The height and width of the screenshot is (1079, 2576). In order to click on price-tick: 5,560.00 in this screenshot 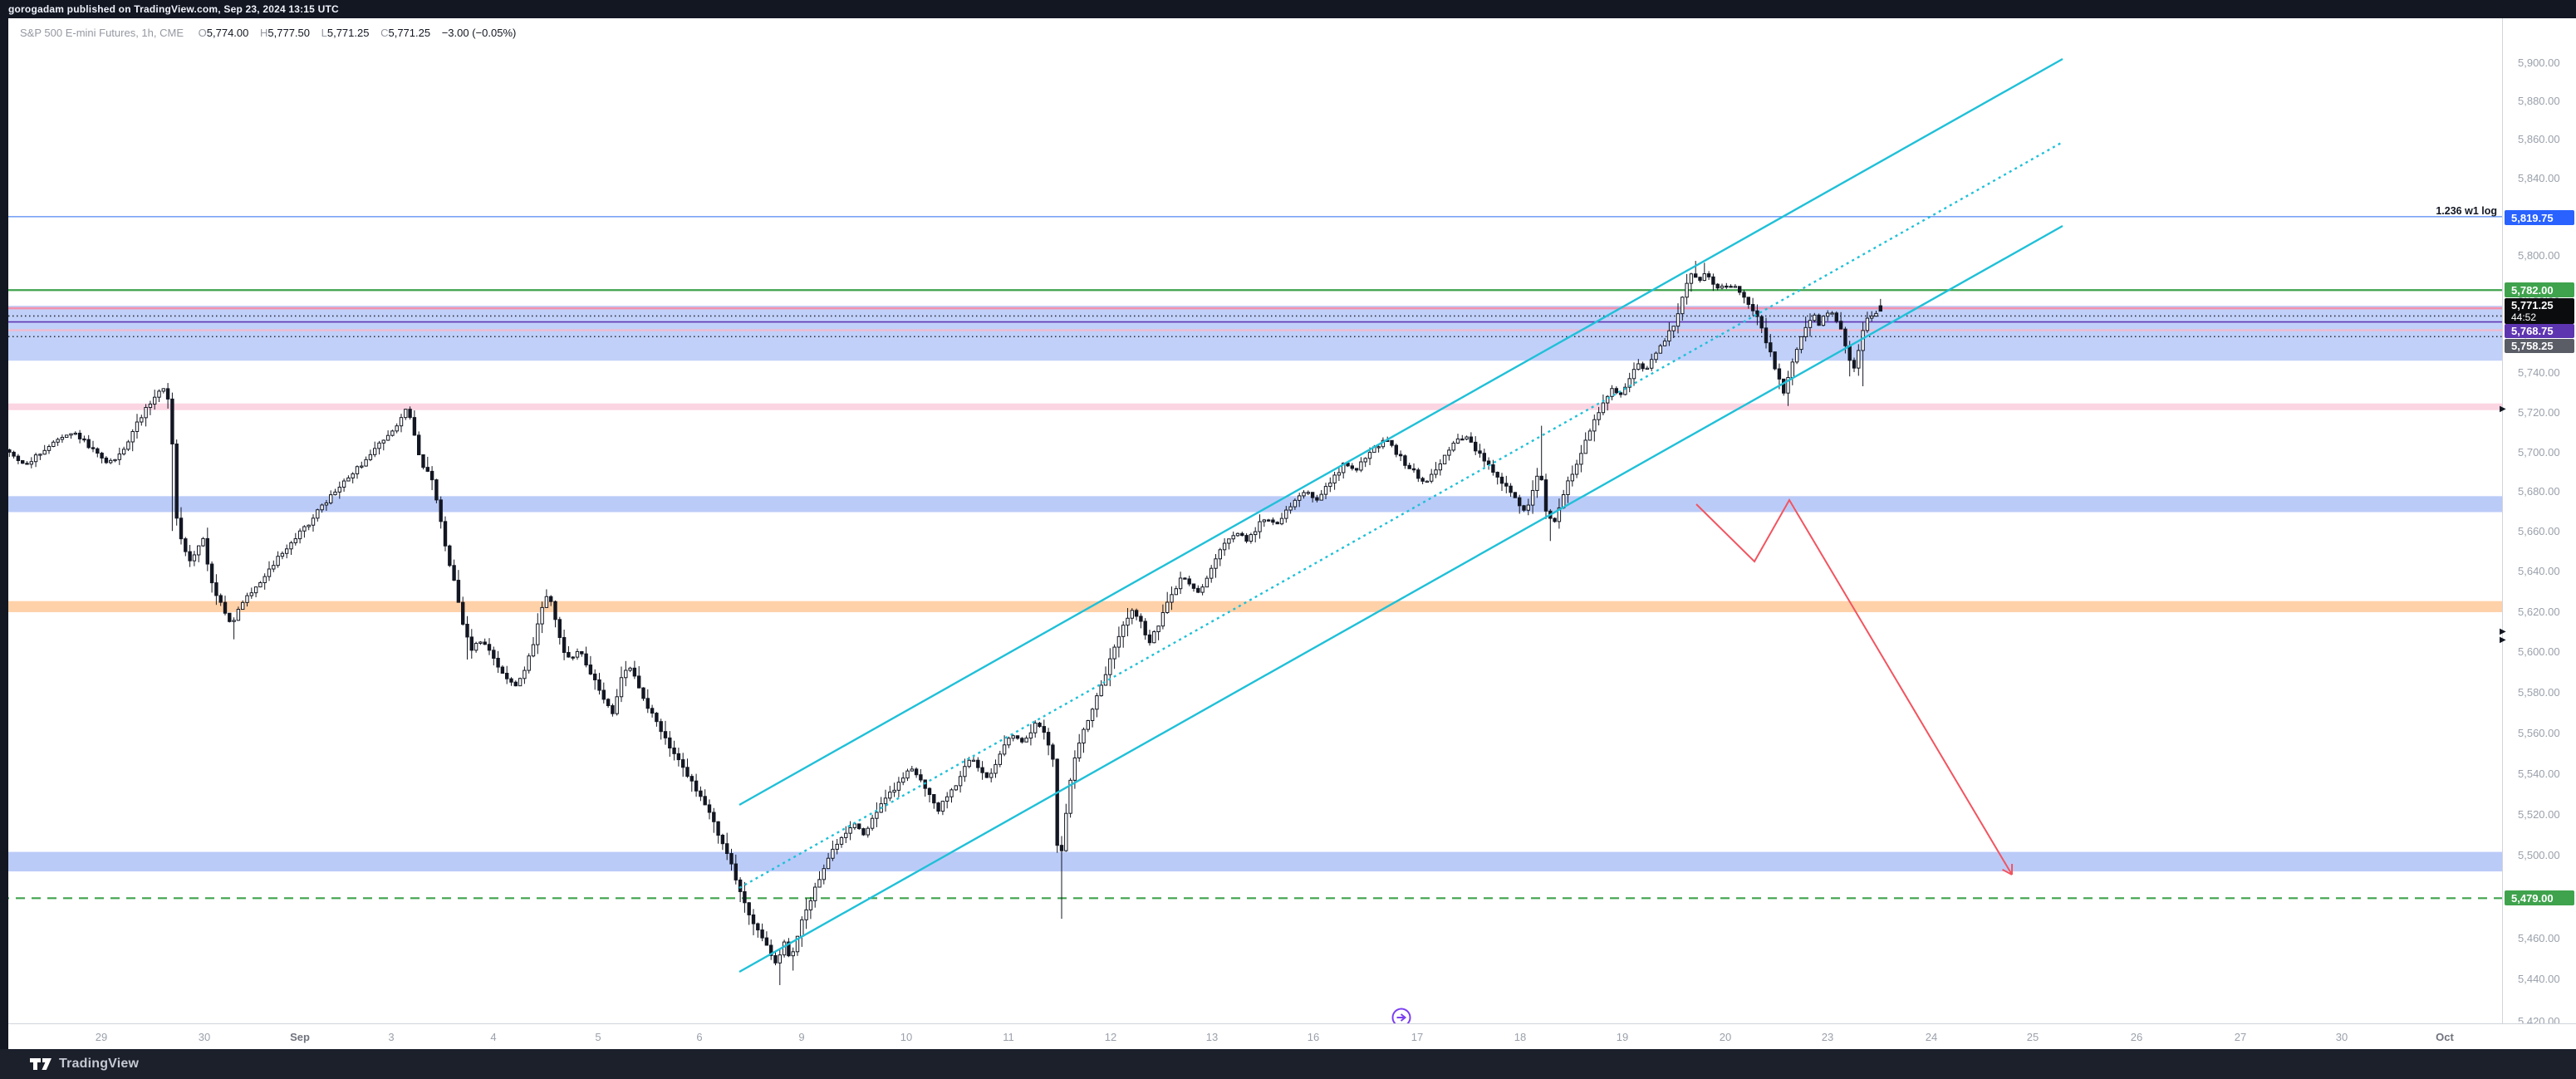, I will do `click(2539, 732)`.